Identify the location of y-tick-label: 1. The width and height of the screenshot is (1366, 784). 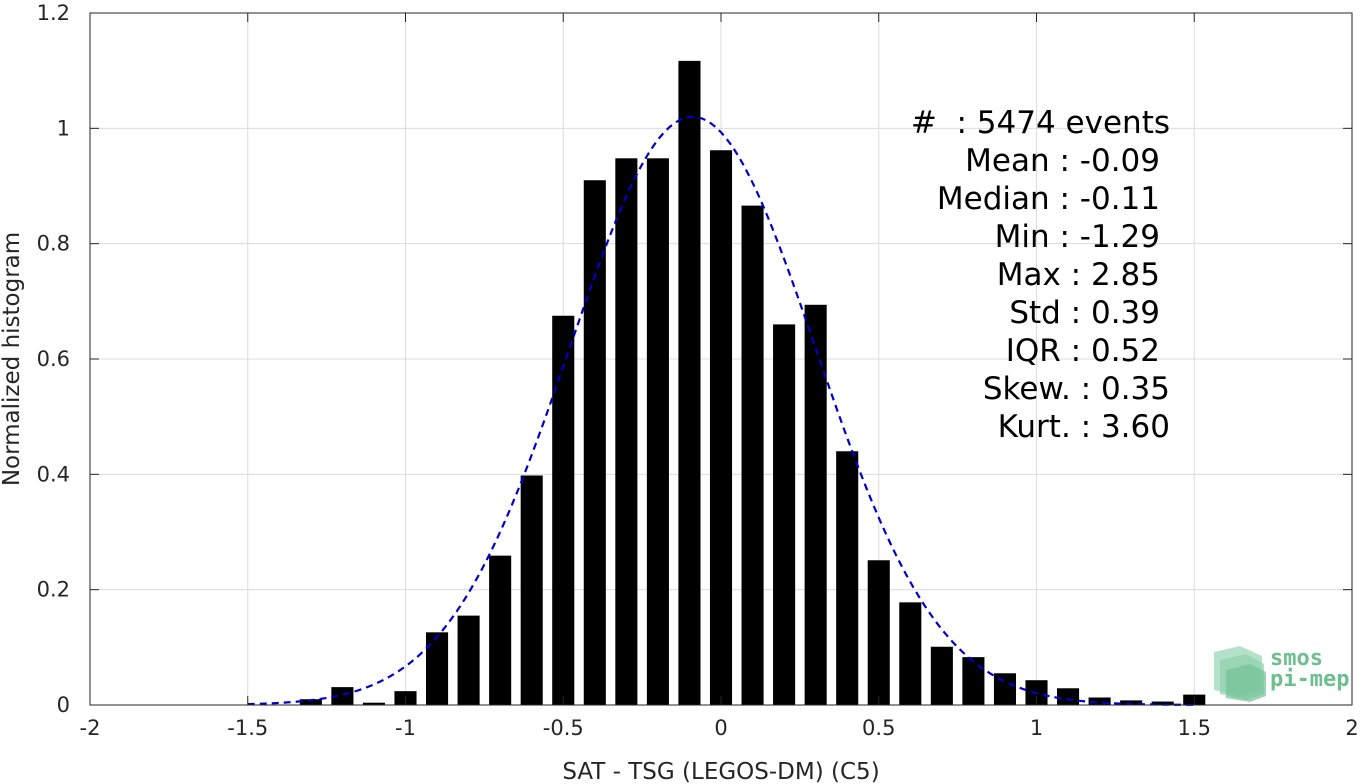
(63, 128).